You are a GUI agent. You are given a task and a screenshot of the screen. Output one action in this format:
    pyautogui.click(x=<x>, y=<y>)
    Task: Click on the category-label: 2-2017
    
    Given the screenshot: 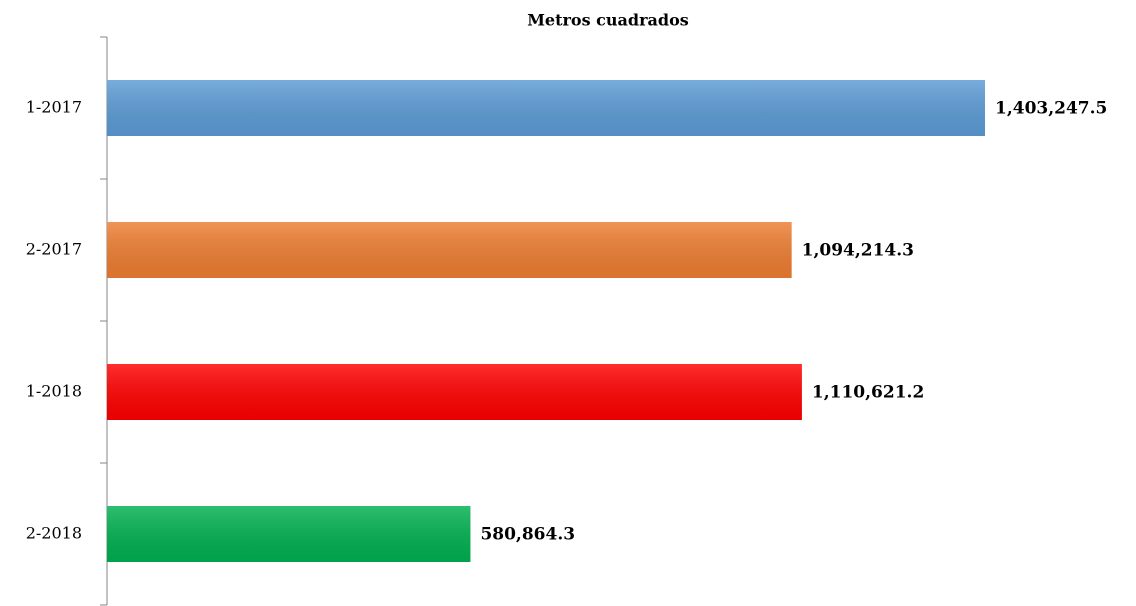 What is the action you would take?
    pyautogui.click(x=54, y=249)
    